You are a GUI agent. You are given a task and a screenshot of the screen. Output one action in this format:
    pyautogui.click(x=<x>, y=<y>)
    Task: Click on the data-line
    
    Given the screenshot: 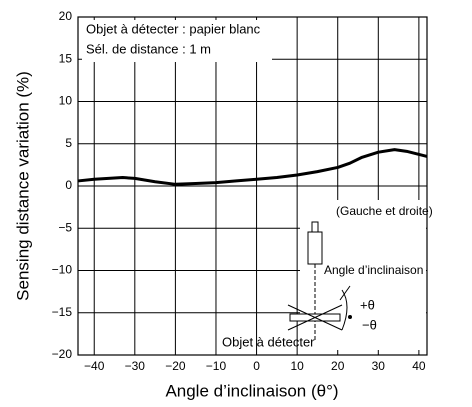 What is the action you would take?
    pyautogui.click(x=252, y=167)
    